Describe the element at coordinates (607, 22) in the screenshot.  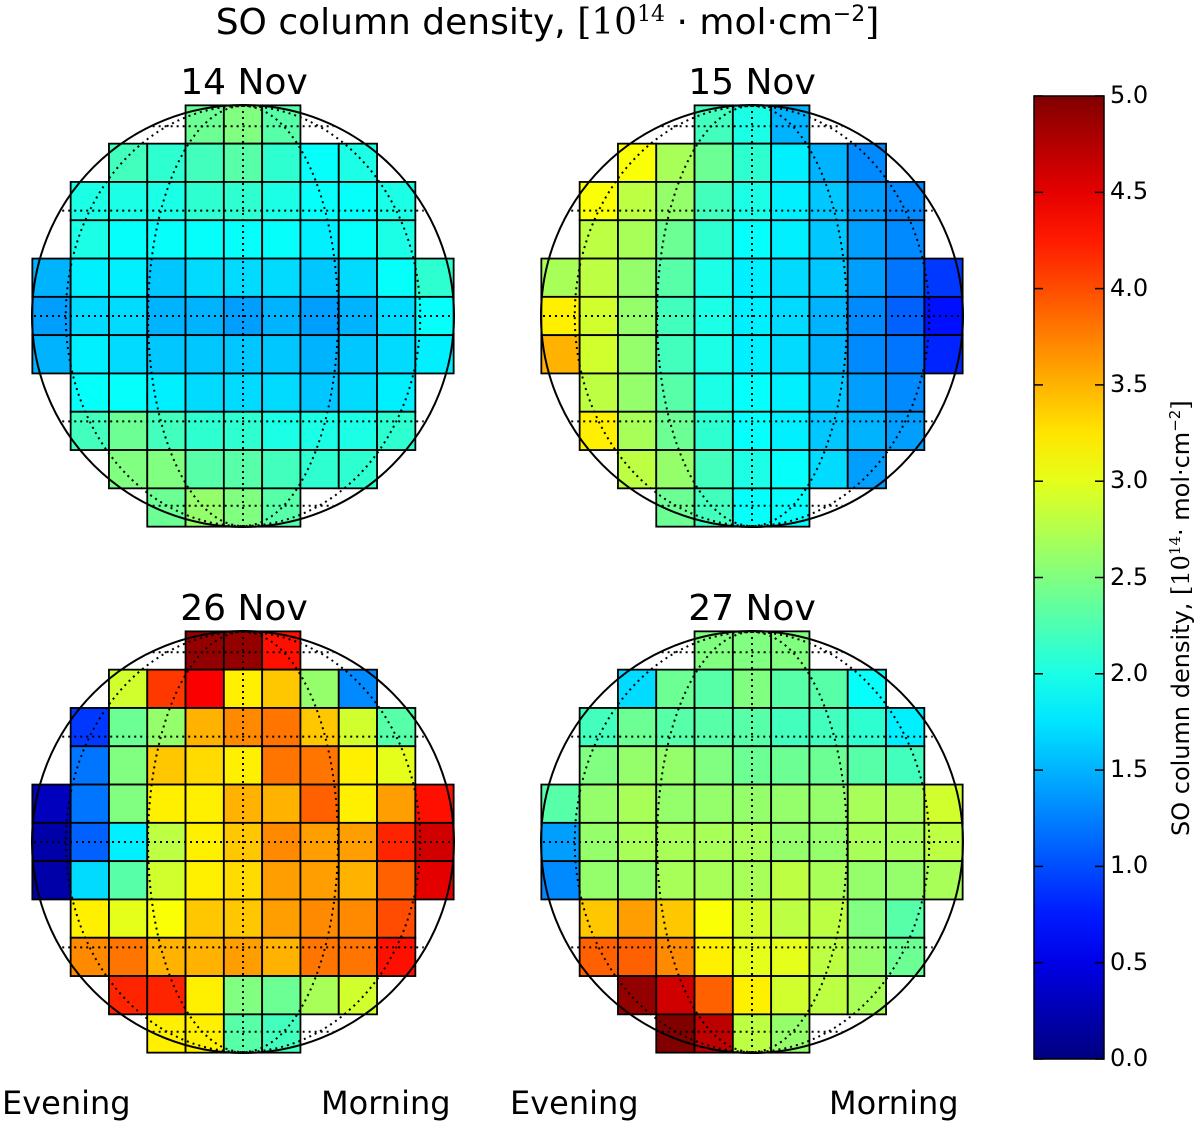
I see `units-open: [10` at that location.